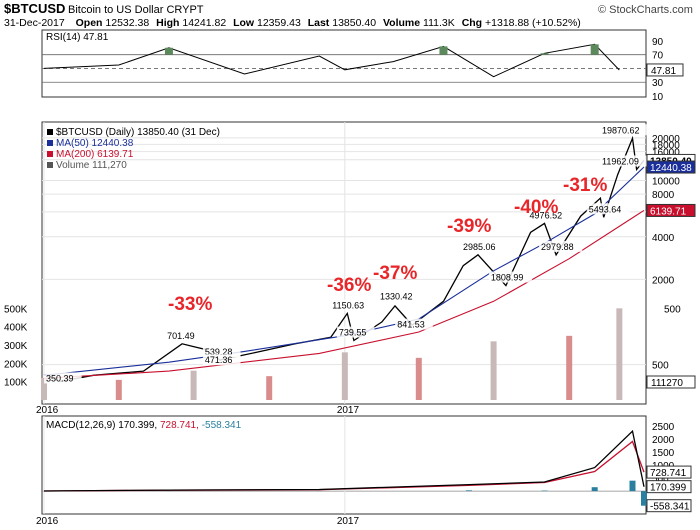 Image resolution: width=700 pixels, height=530 pixels. What do you see at coordinates (219, 360) in the screenshot?
I see `price-annotation: 471.36` at bounding box center [219, 360].